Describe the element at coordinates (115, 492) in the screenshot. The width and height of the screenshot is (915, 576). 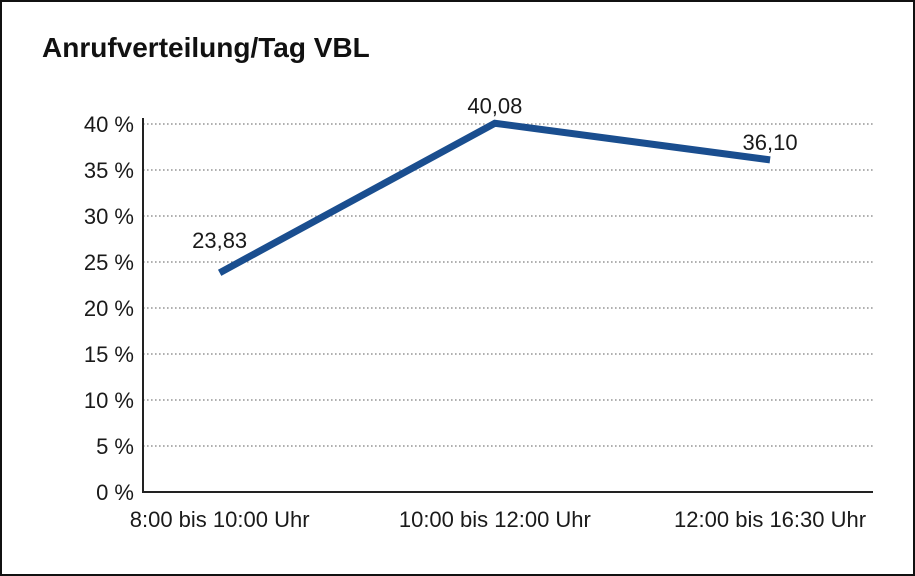
I see `y-axis-label: 0 %` at that location.